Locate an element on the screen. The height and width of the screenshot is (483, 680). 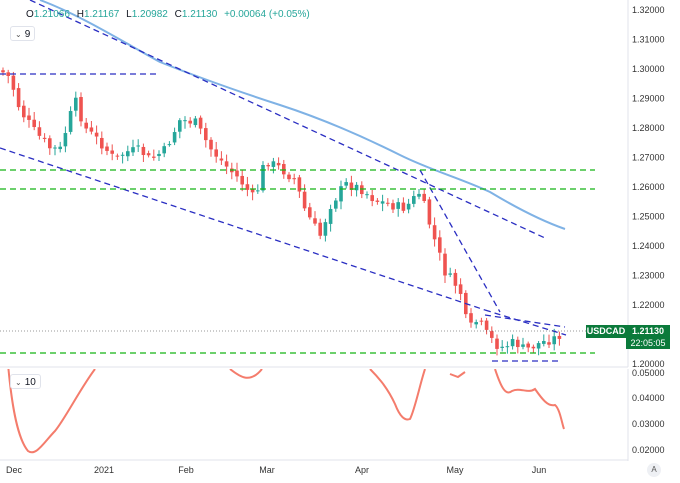
price-axis-label: 1.25000 is located at coordinates (648, 217).